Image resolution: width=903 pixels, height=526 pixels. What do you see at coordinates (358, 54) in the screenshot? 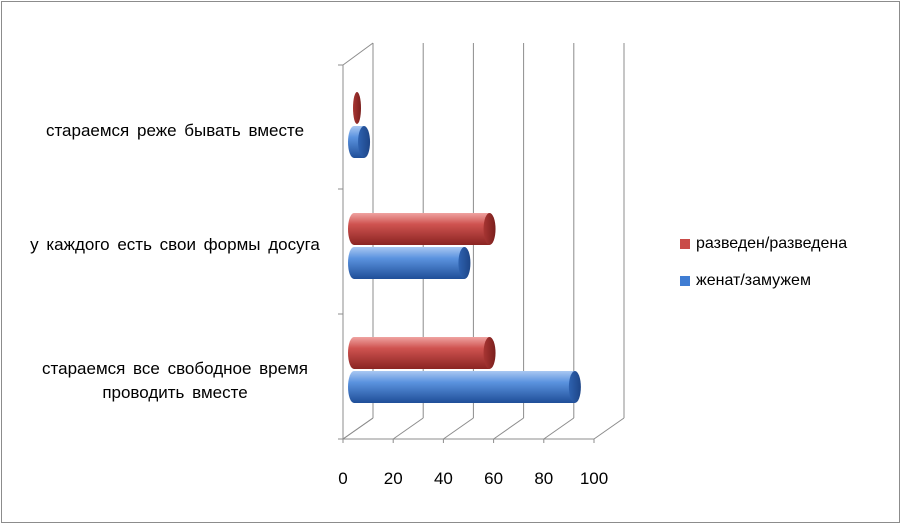
I see `side-wall-top-edge` at bounding box center [358, 54].